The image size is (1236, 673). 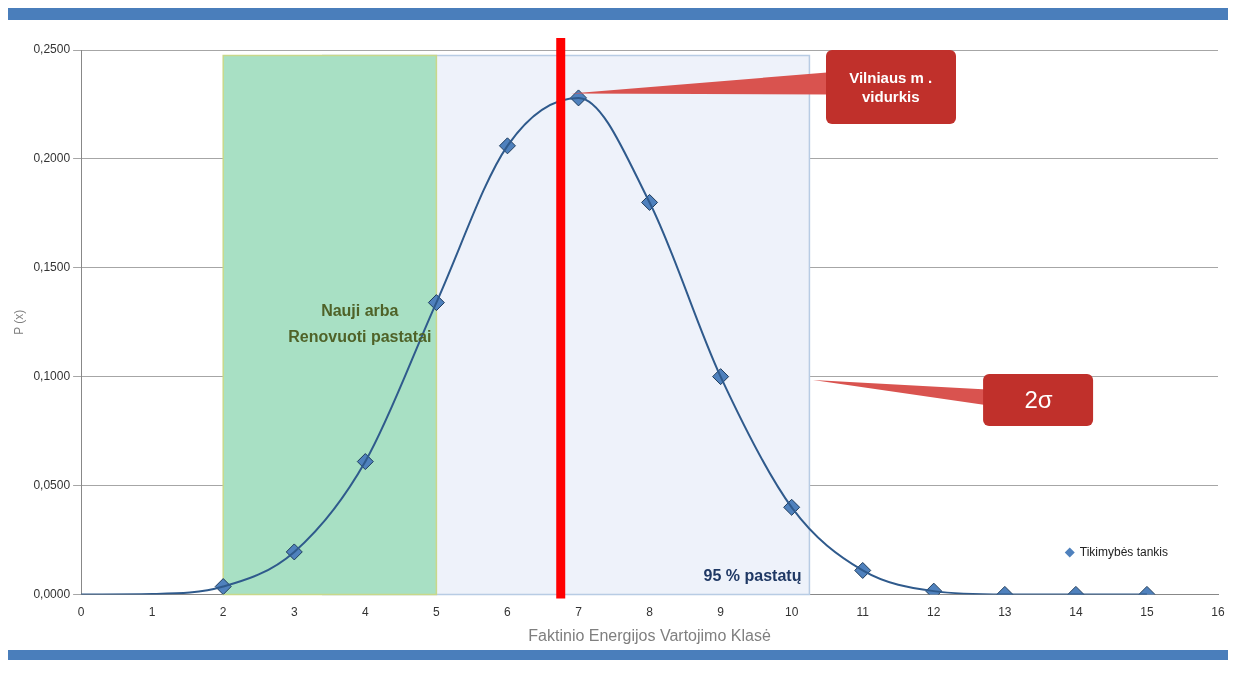 I want to click on x-tick-label: 14, so click(x=1076, y=611).